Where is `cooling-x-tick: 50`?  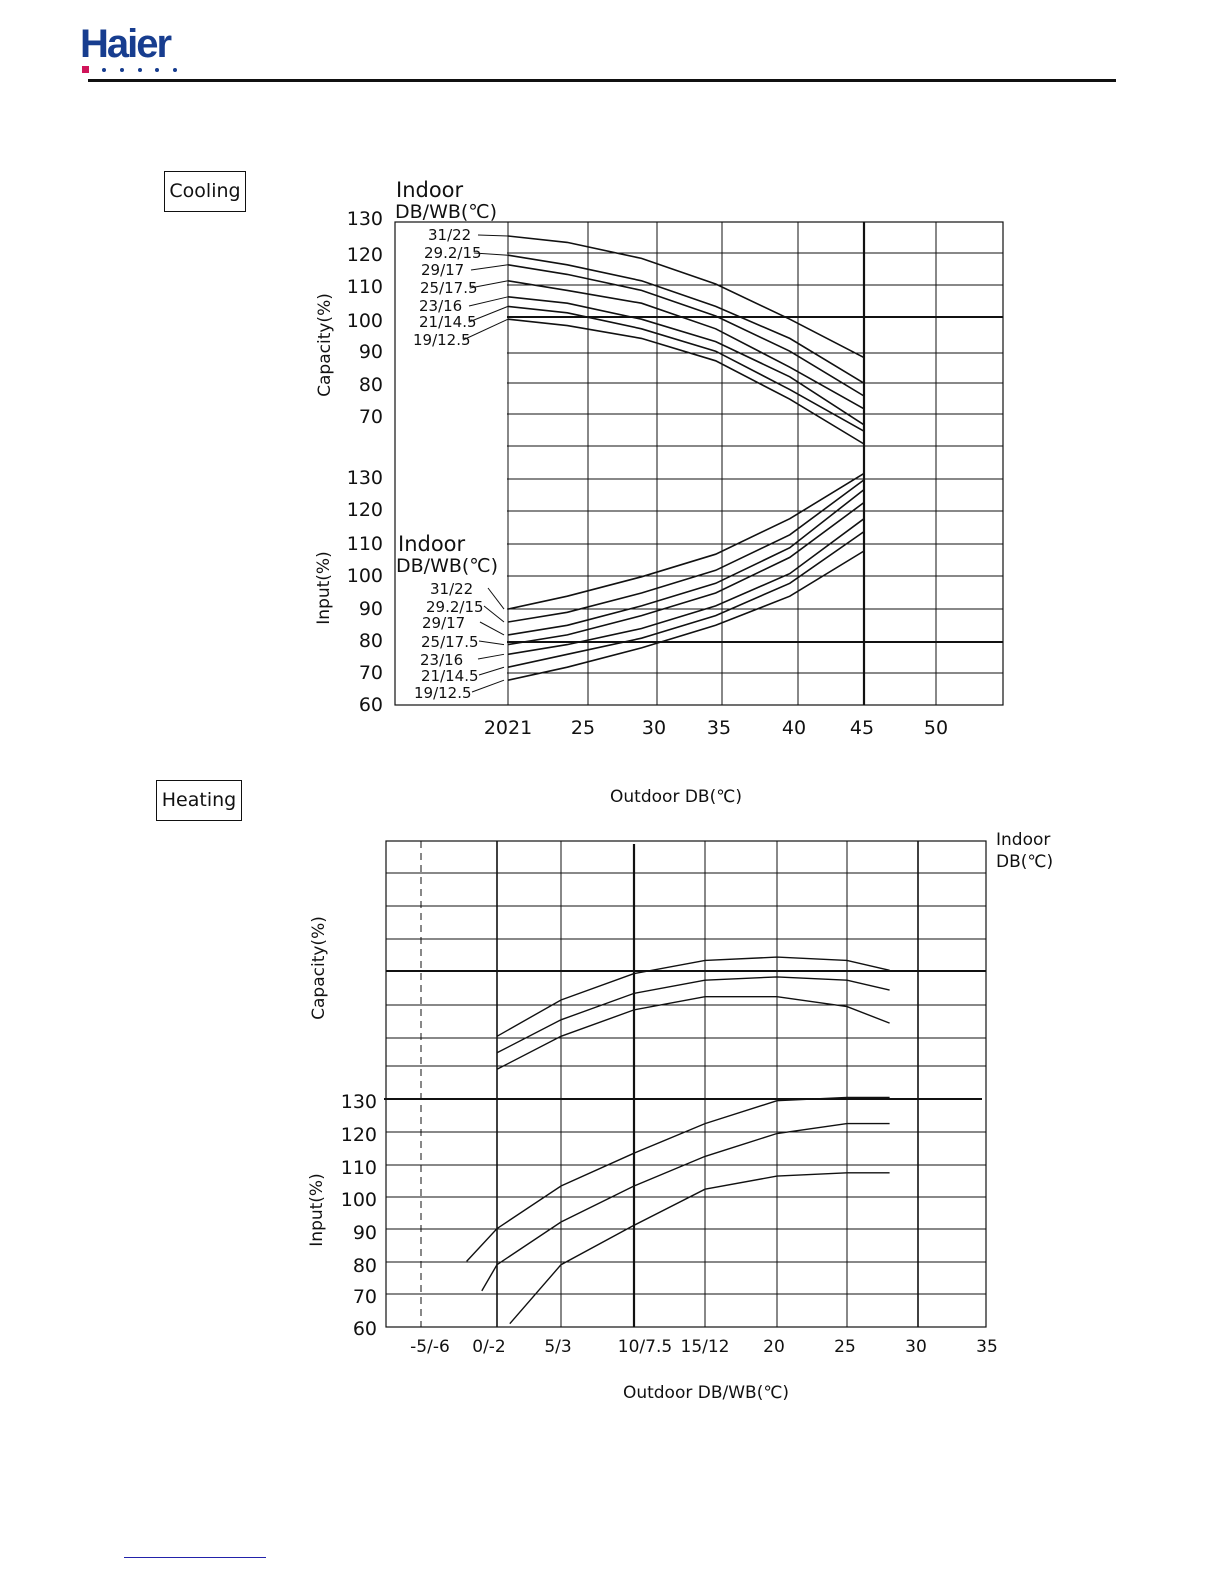
cooling-x-tick: 50 is located at coordinates (936, 728).